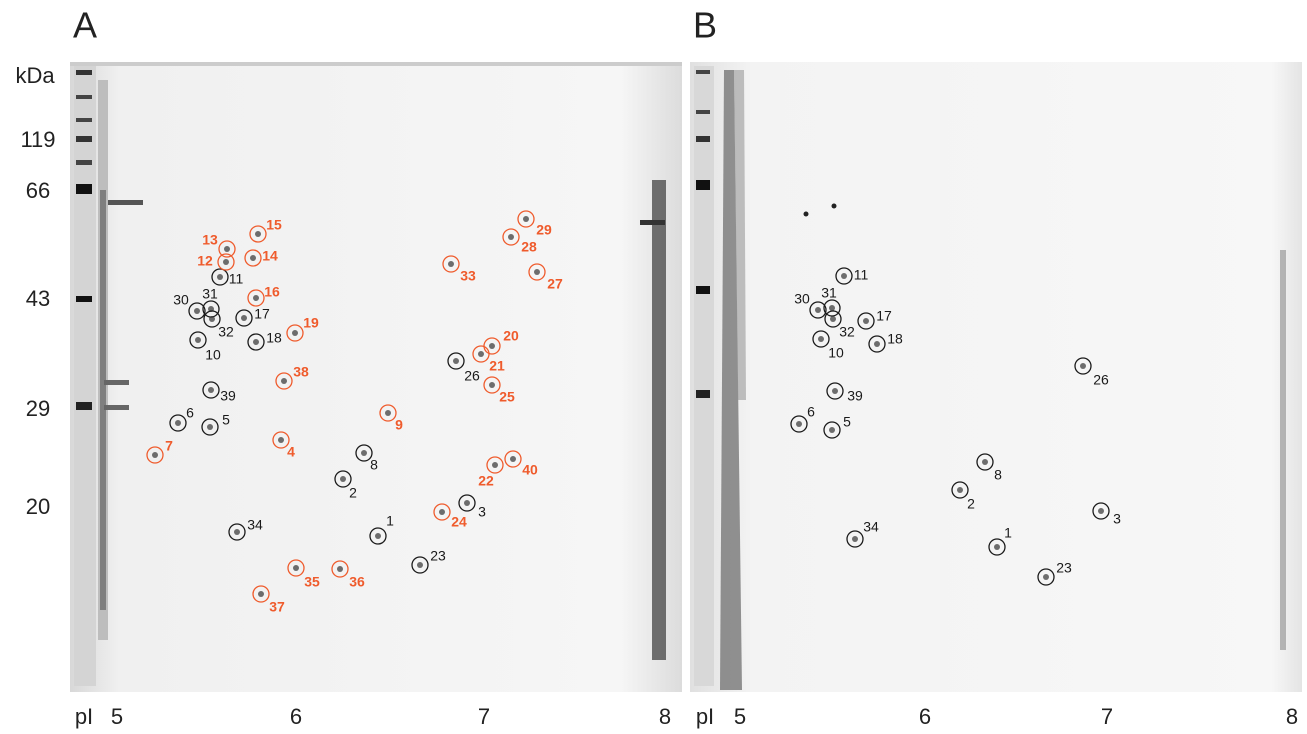 This screenshot has width=1307, height=734. What do you see at coordinates (291, 452) in the screenshot?
I see `spot-label: 4` at bounding box center [291, 452].